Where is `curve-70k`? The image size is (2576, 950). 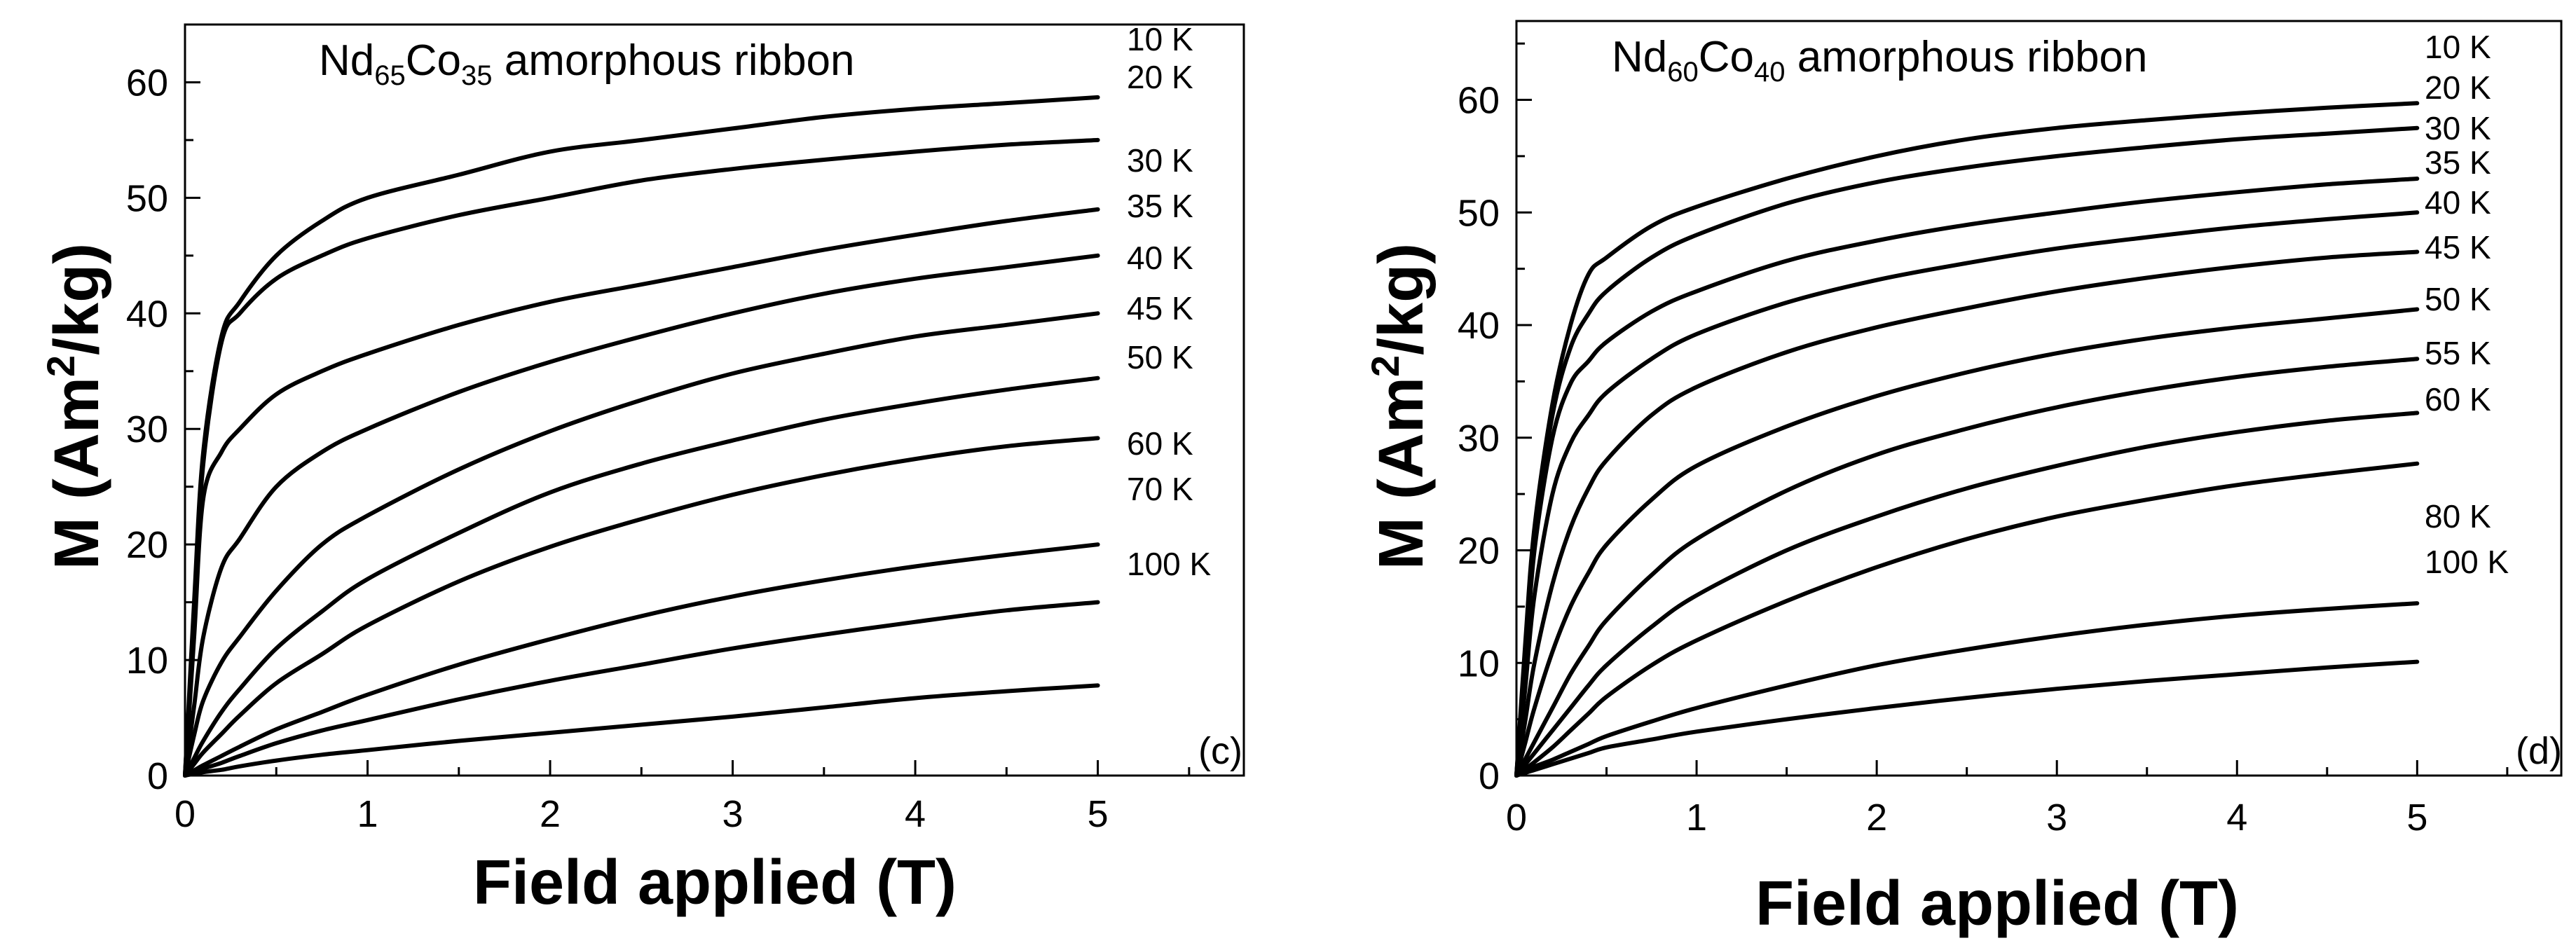
curve-70k is located at coordinates (641, 689).